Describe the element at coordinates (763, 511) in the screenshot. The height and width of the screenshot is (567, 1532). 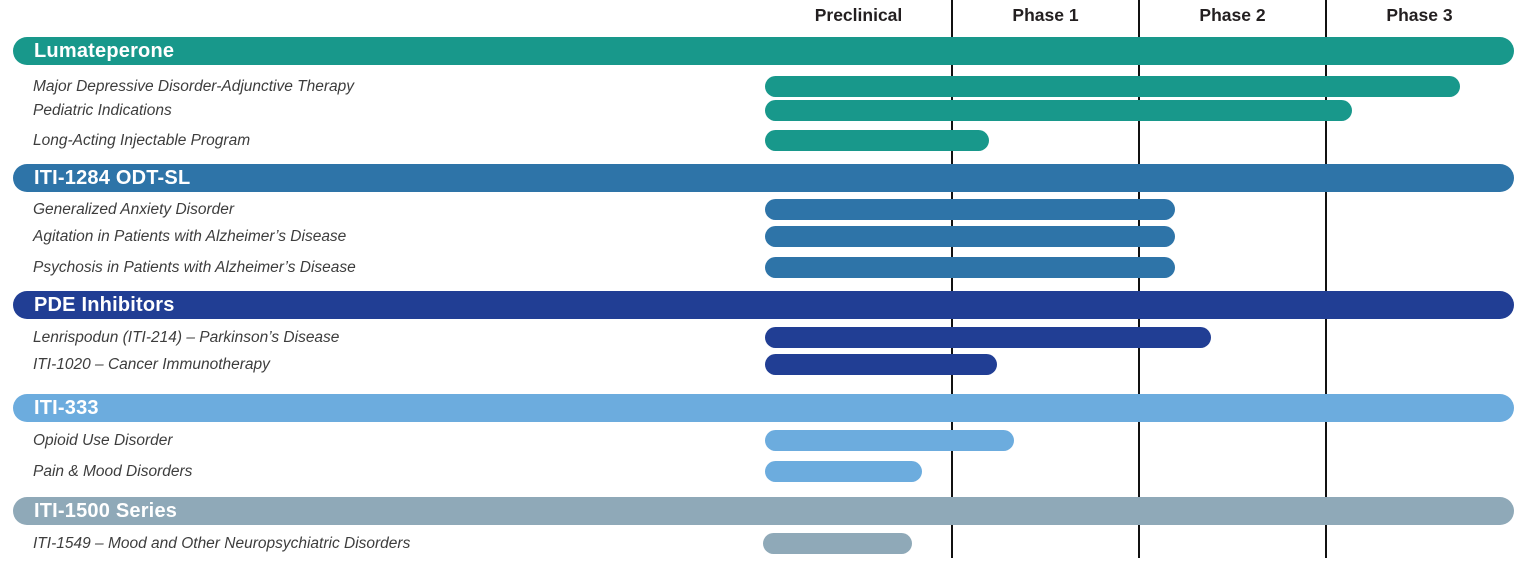
I see `section-header-iti-1500-series: ITI-1500 Series` at that location.